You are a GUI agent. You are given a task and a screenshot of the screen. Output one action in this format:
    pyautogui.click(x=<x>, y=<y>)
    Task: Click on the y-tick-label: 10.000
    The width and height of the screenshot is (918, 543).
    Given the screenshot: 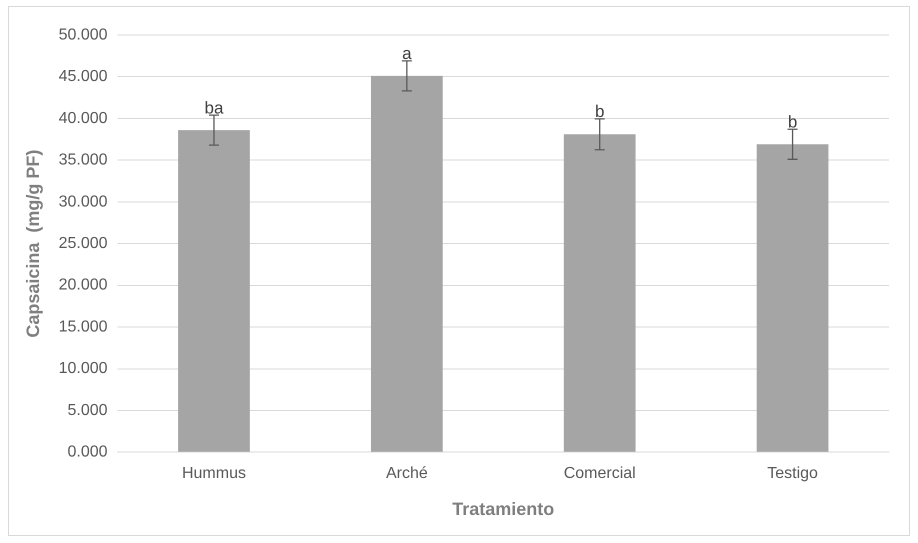 What is the action you would take?
    pyautogui.click(x=83, y=369)
    